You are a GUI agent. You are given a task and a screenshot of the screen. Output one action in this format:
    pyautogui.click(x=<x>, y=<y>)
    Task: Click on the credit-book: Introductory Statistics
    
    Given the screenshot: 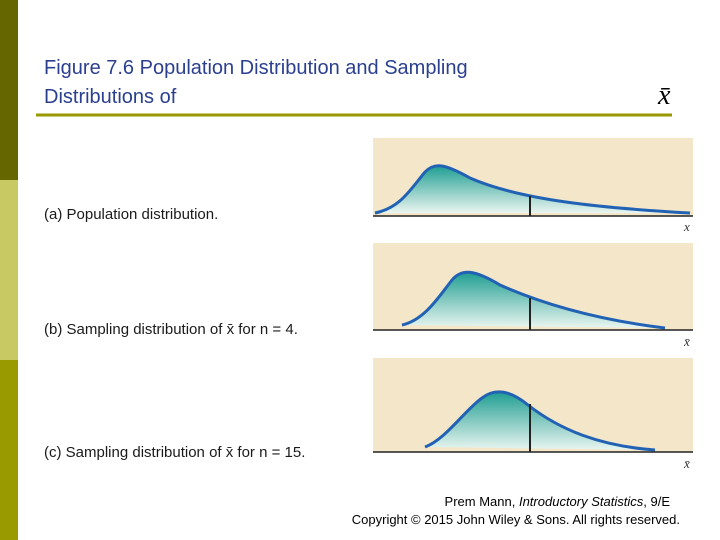 What is the action you would take?
    pyautogui.click(x=581, y=501)
    